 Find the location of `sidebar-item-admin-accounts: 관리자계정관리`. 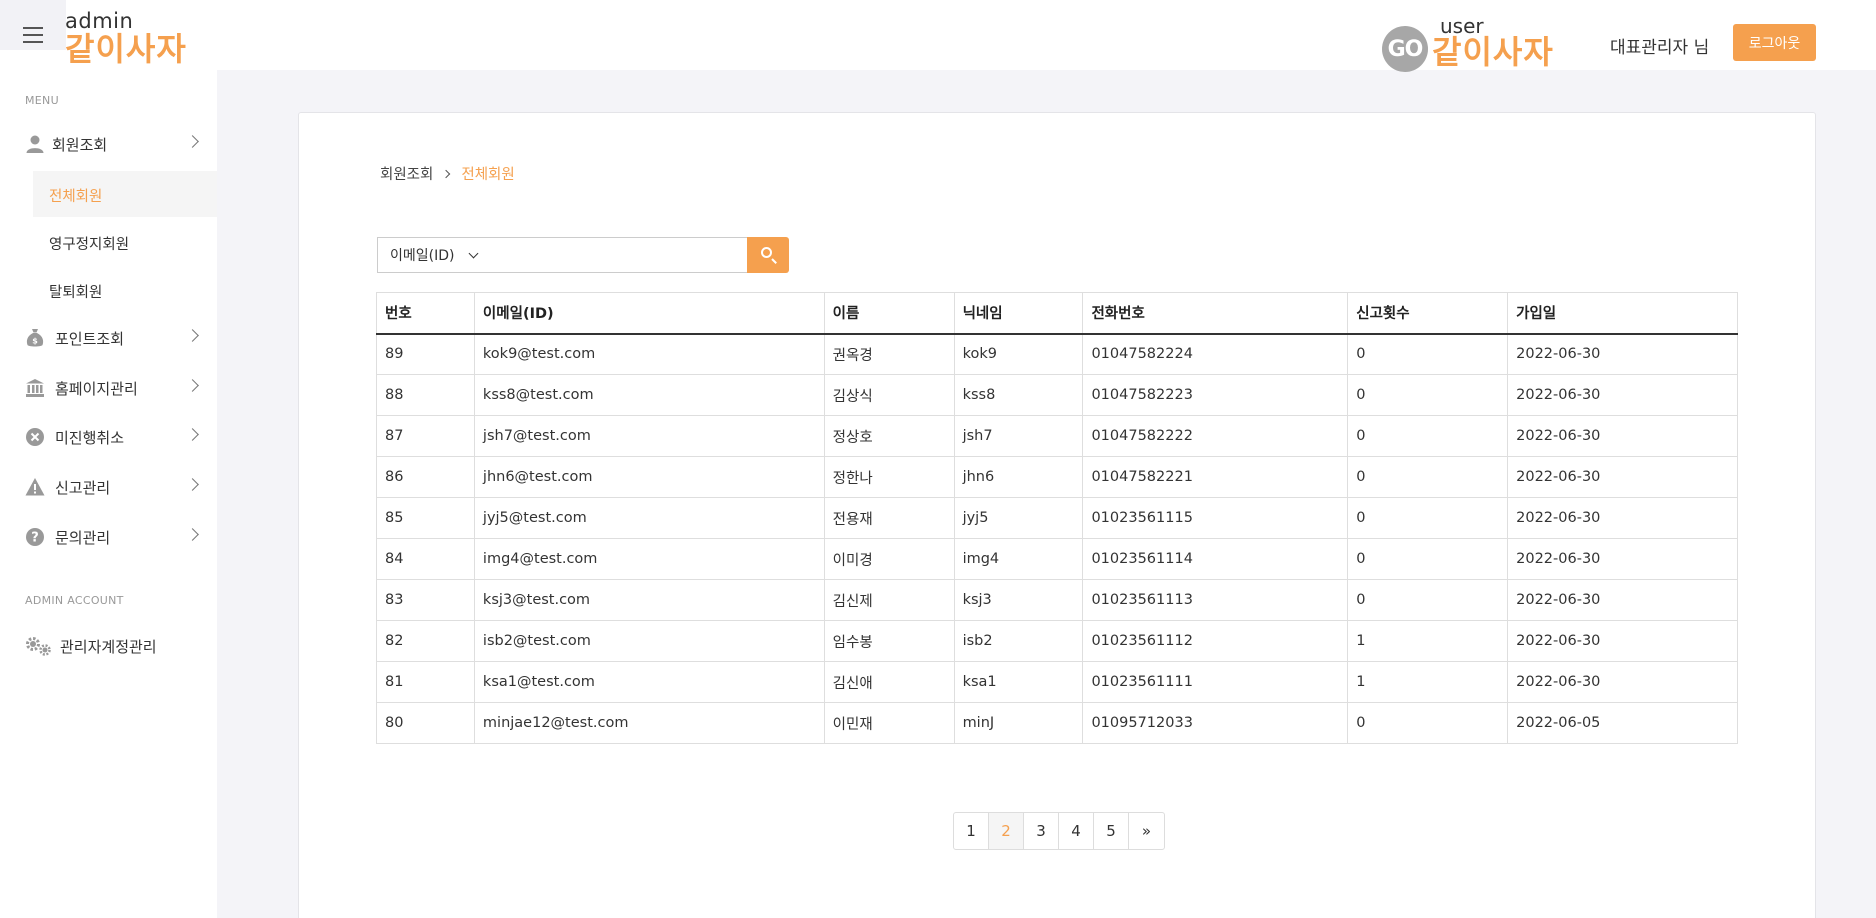

sidebar-item-admin-accounts: 관리자계정관리 is located at coordinates (108, 646).